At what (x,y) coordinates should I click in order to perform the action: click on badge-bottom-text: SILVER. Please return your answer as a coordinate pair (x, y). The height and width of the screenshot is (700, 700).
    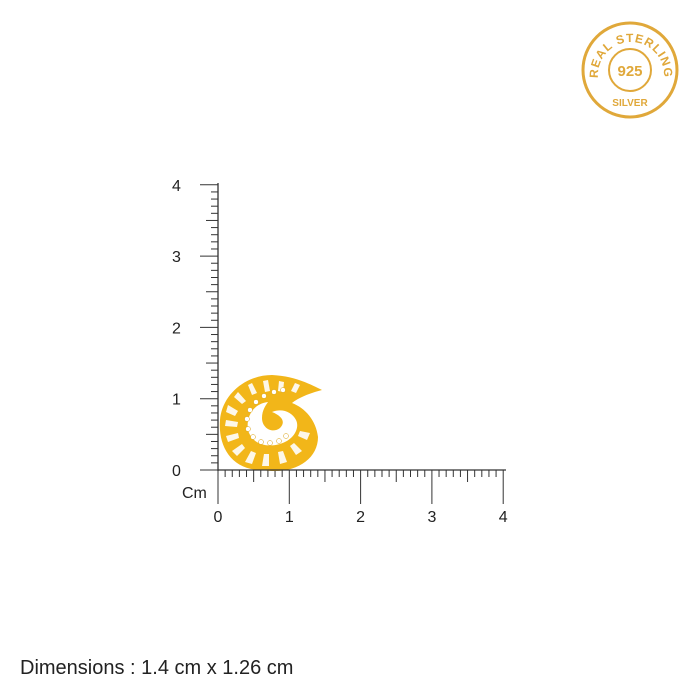
    Looking at the image, I should click on (630, 103).